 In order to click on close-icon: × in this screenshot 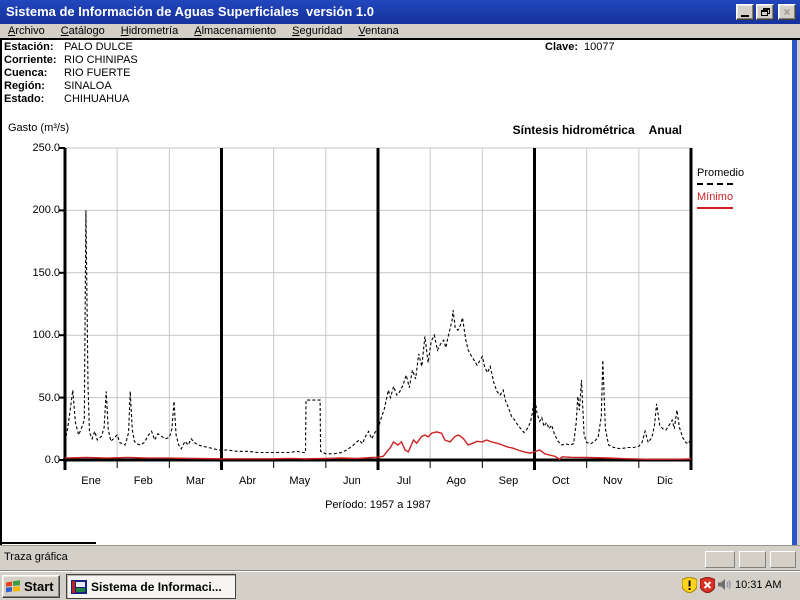, I will do `click(787, 12)`.